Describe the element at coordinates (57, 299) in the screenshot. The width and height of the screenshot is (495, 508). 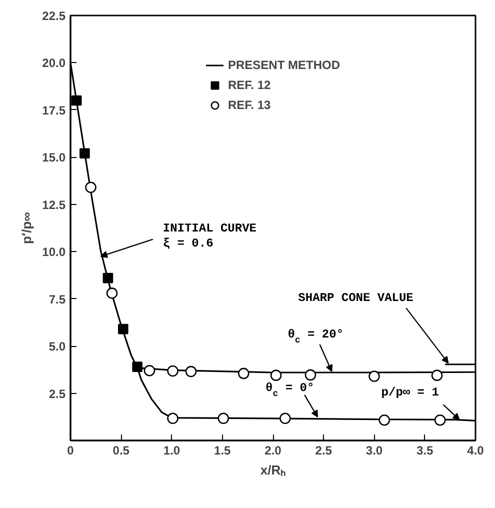
I see `y-tick-label: 7.5` at that location.